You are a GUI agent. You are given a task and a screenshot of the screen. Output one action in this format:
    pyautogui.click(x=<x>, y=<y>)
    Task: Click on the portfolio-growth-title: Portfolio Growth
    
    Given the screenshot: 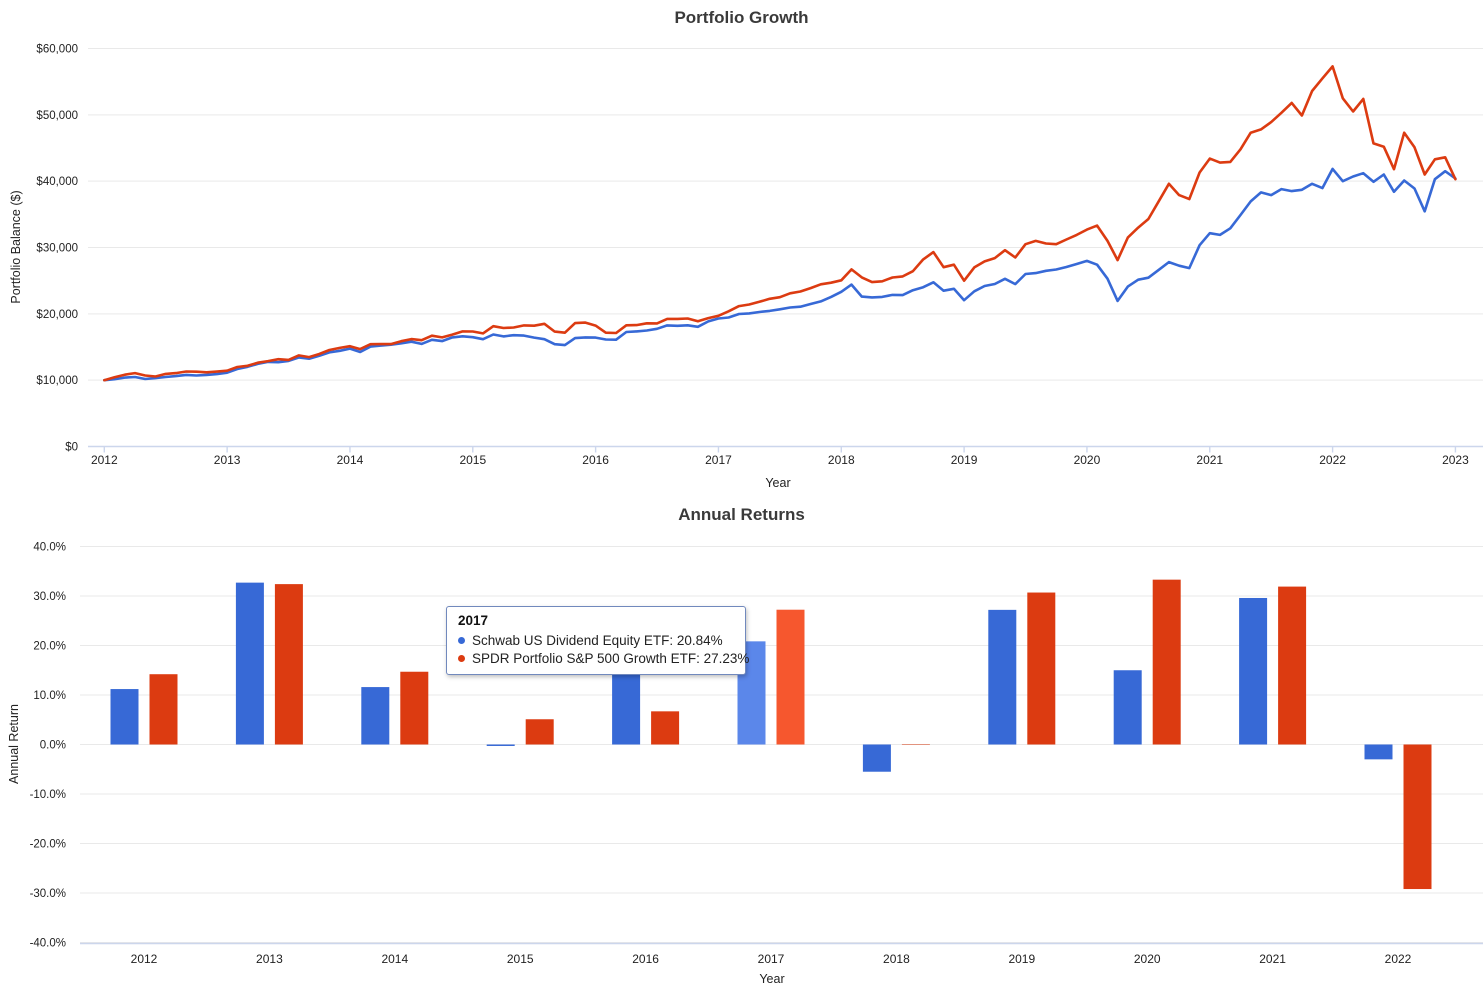 What is the action you would take?
    pyautogui.click(x=741, y=17)
    